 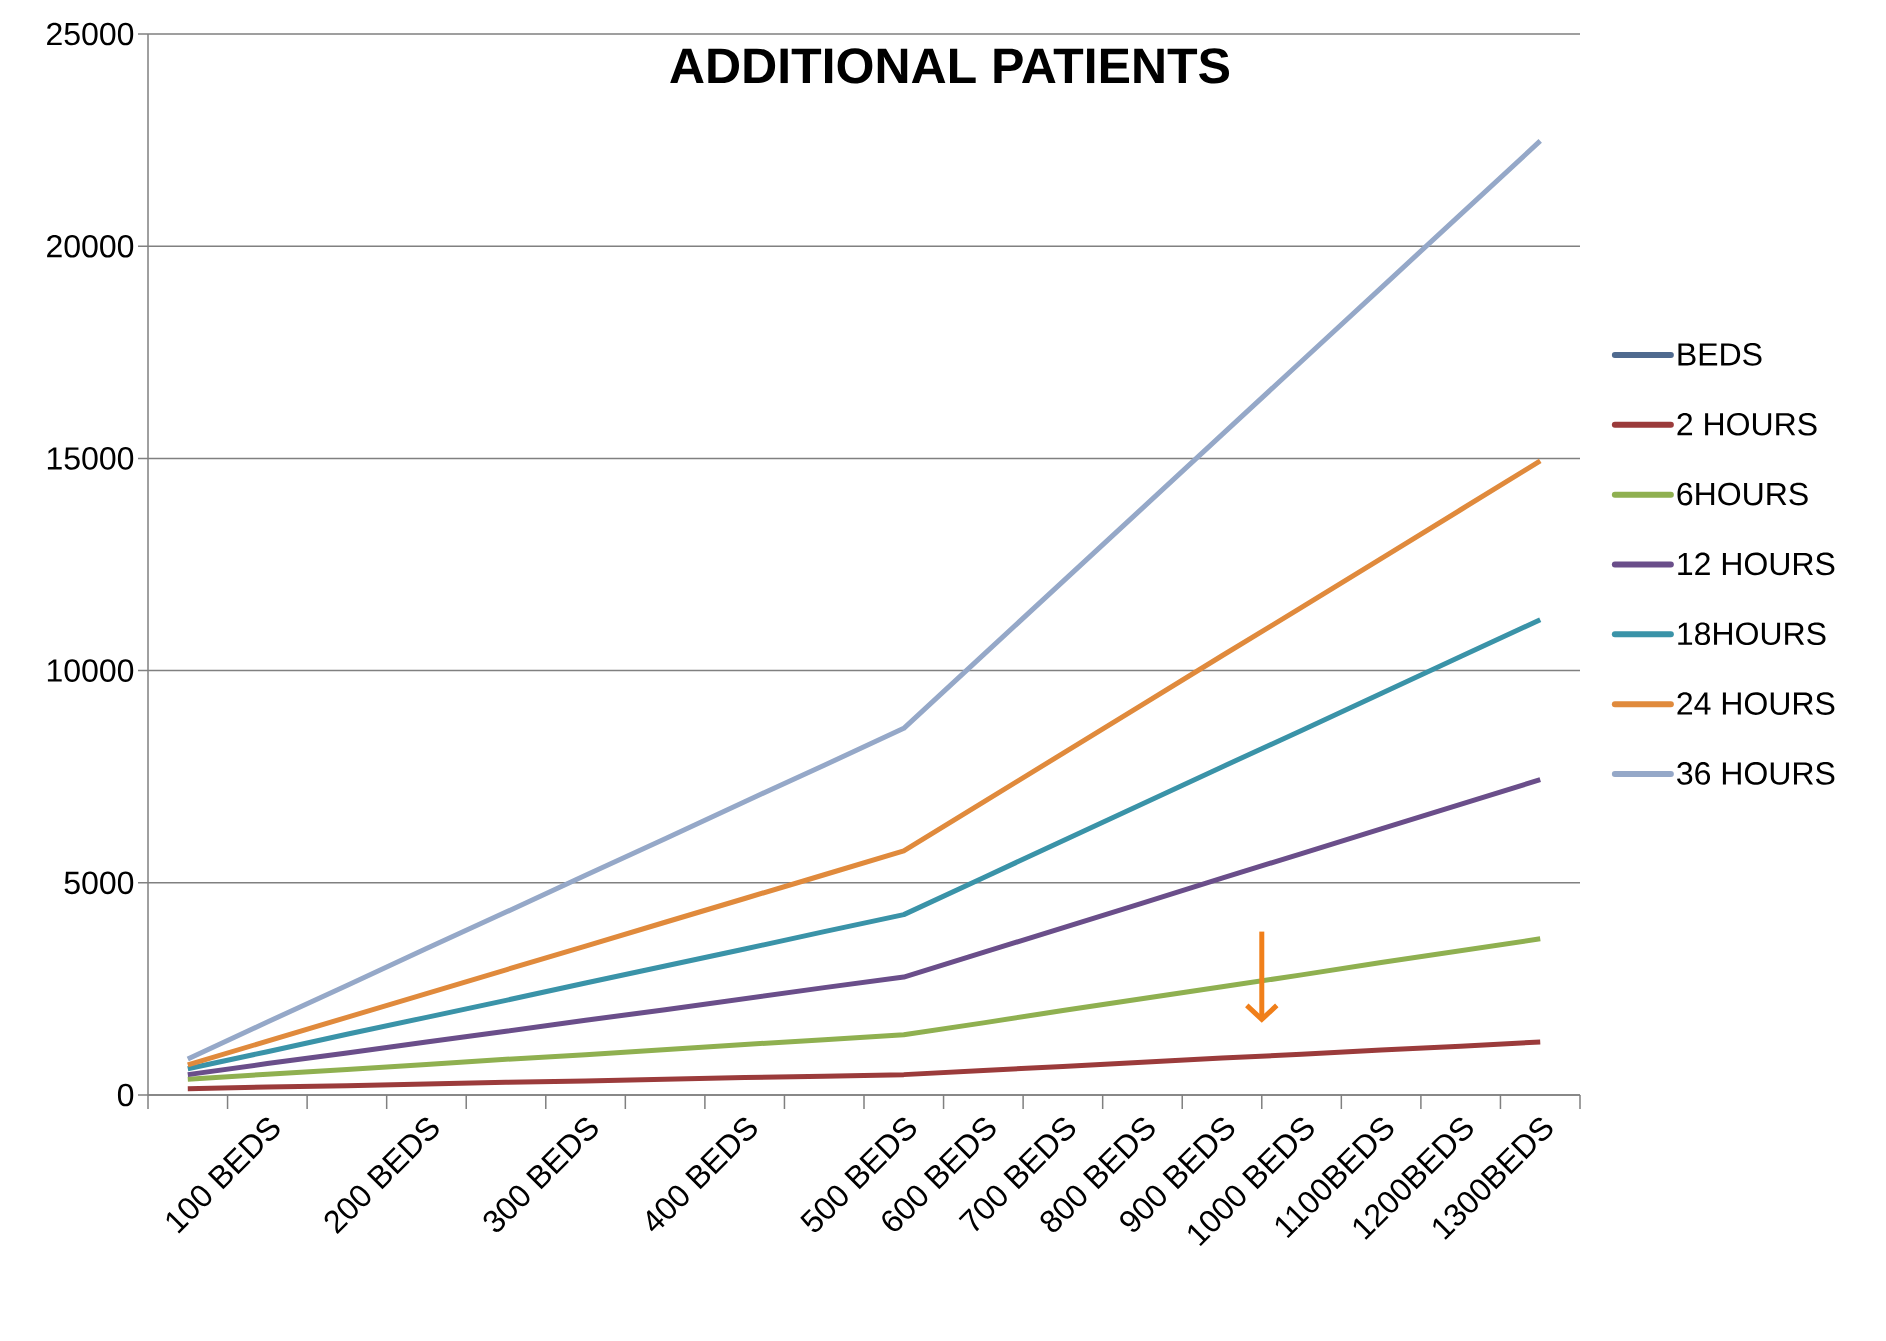 I want to click on legend-label: 18HOURS, so click(x=1752, y=634).